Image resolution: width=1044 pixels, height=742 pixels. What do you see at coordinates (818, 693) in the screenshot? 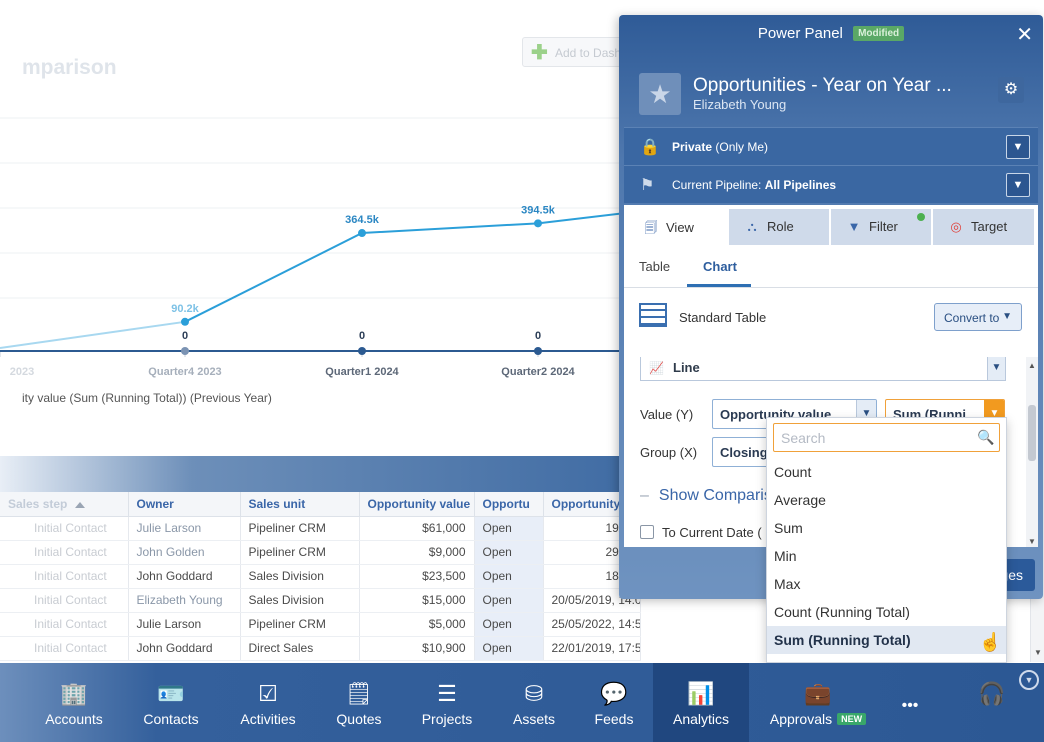
I see `briefcase-icon: 💼` at bounding box center [818, 693].